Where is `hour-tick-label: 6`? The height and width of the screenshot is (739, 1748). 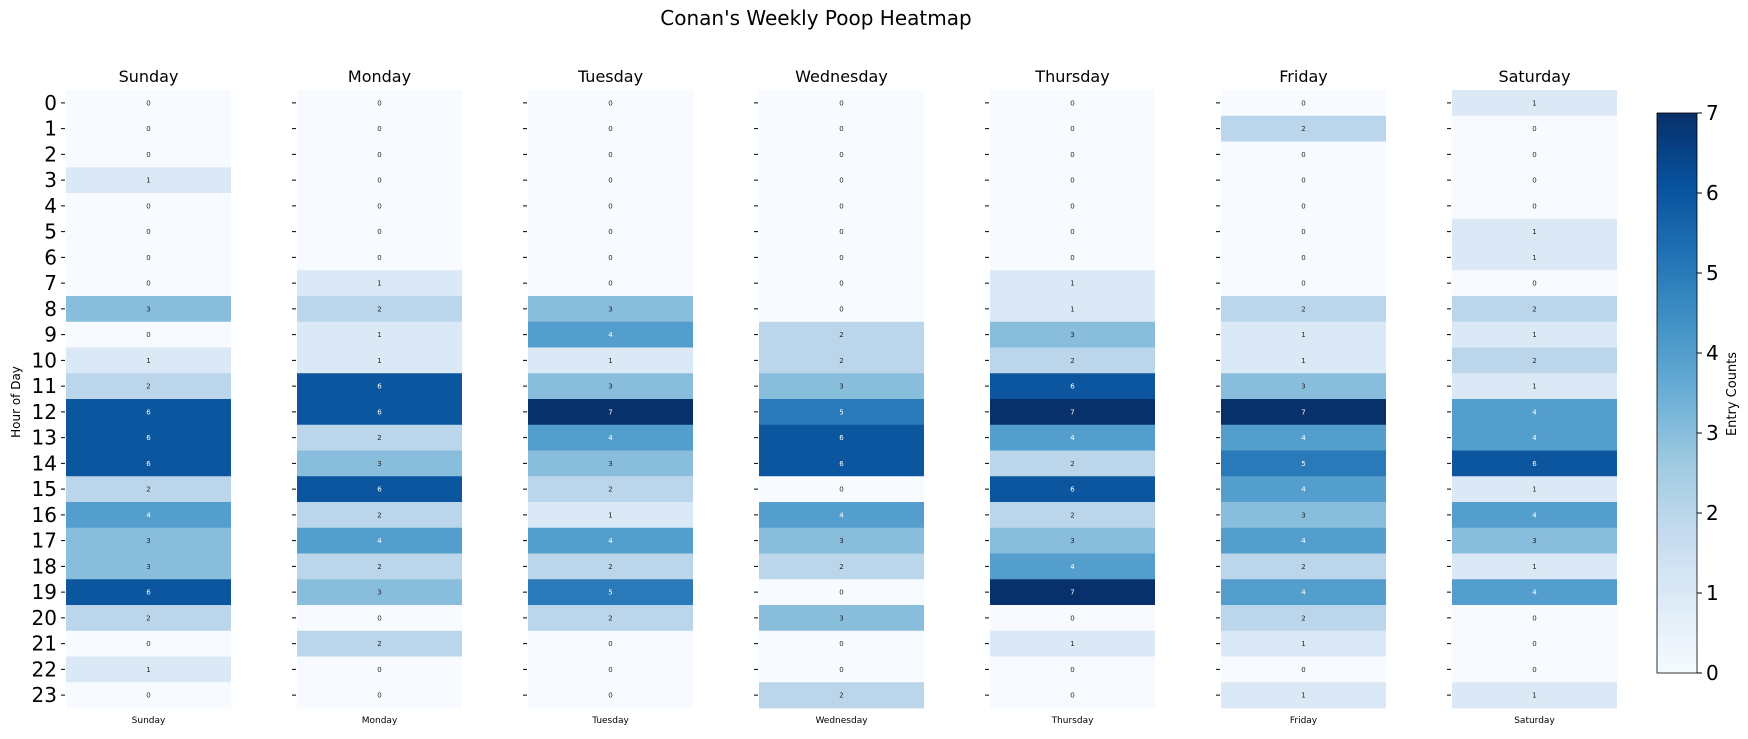 hour-tick-label: 6 is located at coordinates (50, 257).